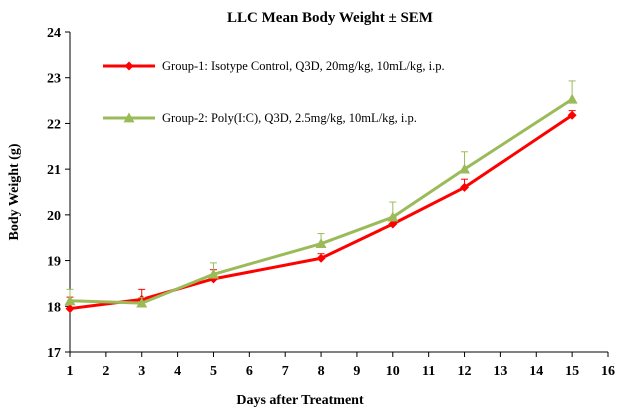  What do you see at coordinates (321, 371) in the screenshot?
I see `x-tick-label: 8` at bounding box center [321, 371].